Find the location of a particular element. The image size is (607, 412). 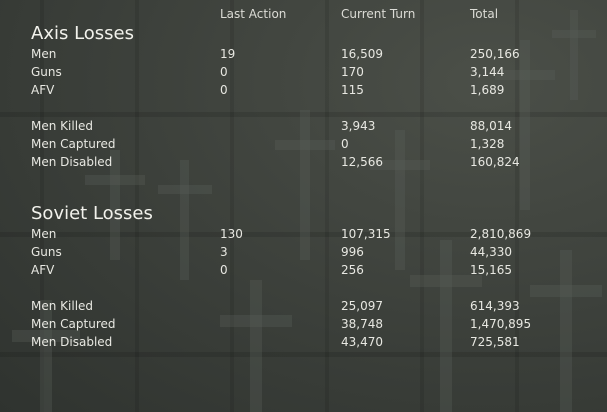

soviet-row-label: Men Killed is located at coordinates (62, 306).